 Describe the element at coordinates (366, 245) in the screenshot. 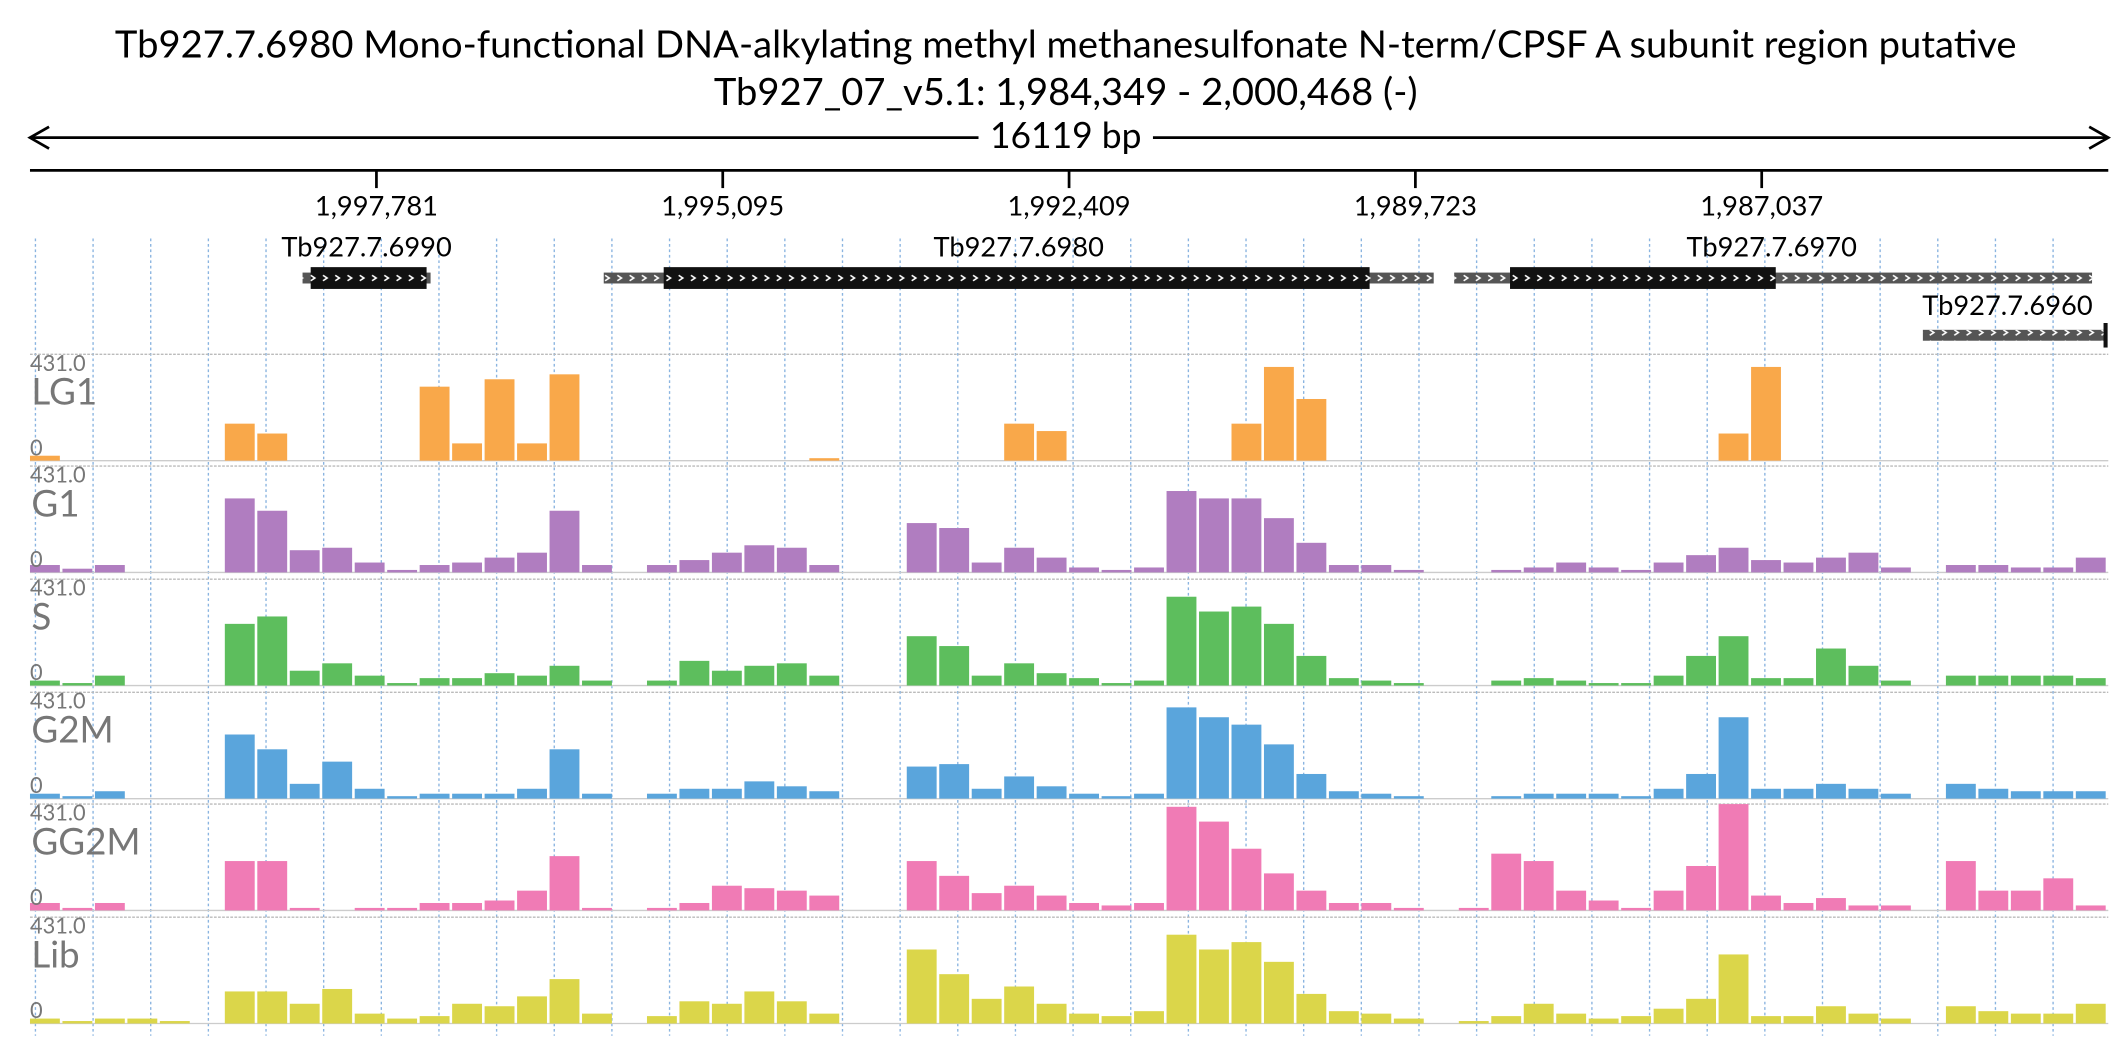

I see `gene-label: Tb927.7.6990` at that location.